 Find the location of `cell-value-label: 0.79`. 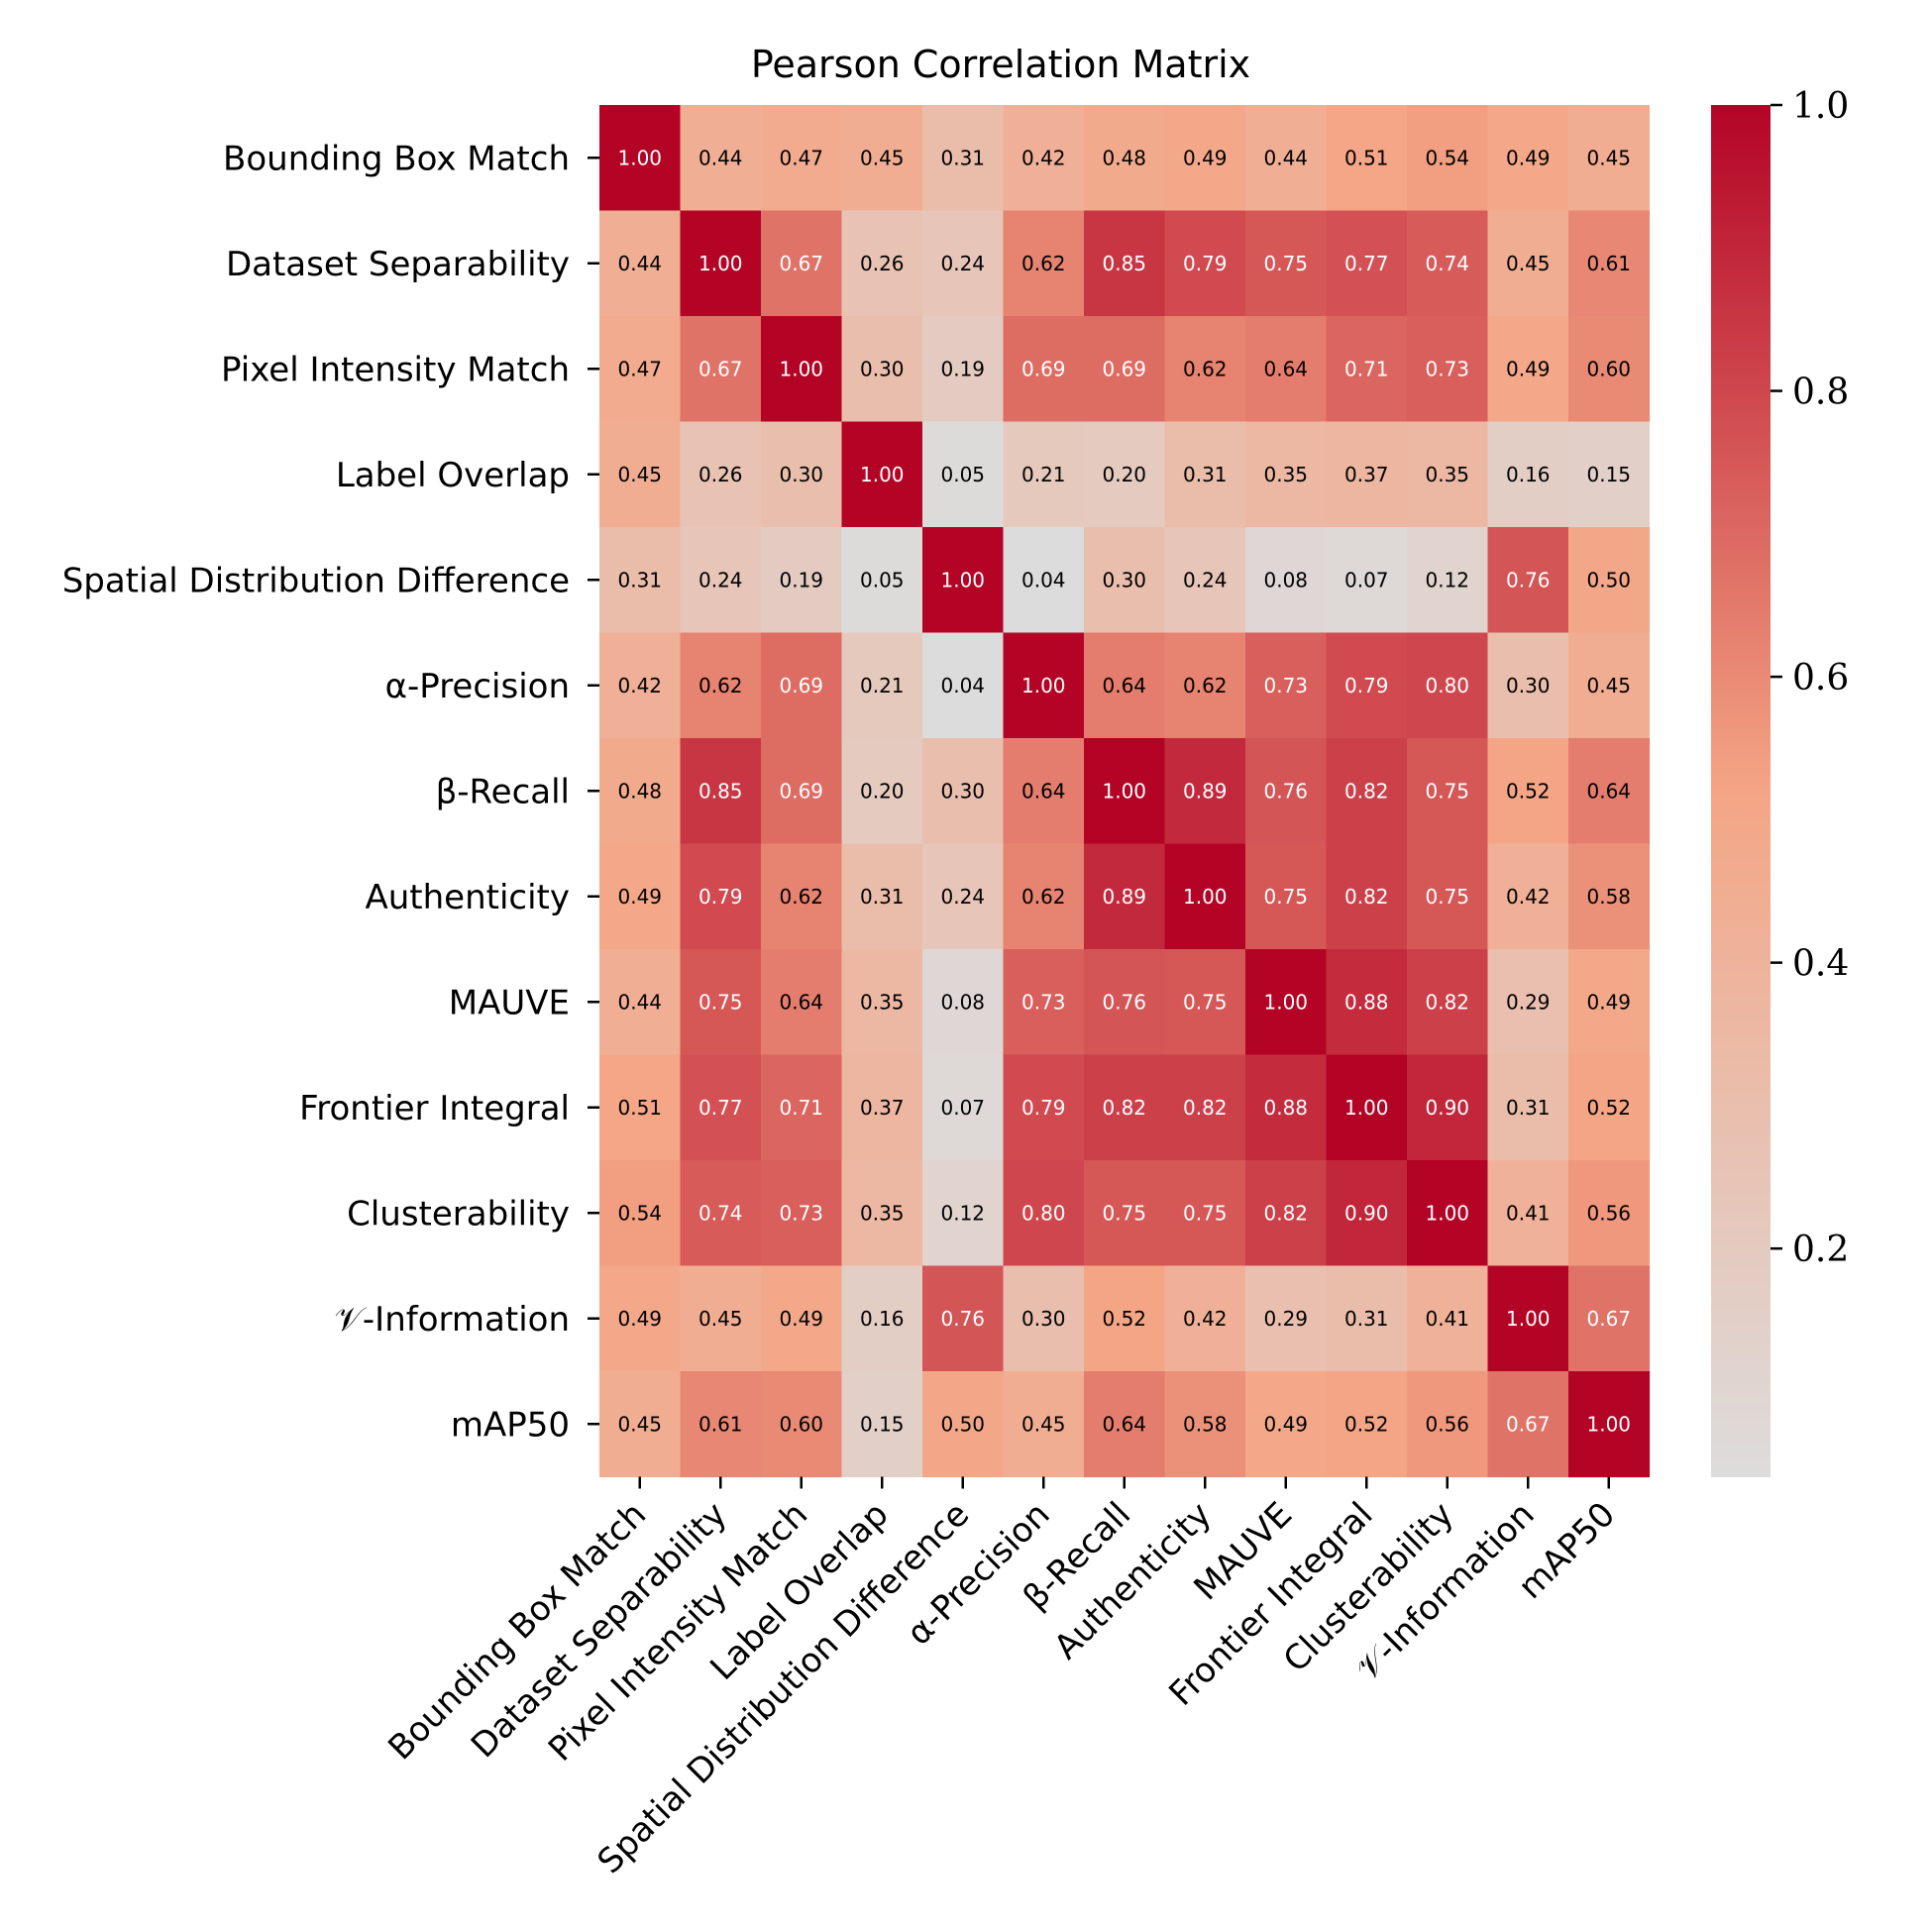

cell-value-label: 0.79 is located at coordinates (1366, 686).